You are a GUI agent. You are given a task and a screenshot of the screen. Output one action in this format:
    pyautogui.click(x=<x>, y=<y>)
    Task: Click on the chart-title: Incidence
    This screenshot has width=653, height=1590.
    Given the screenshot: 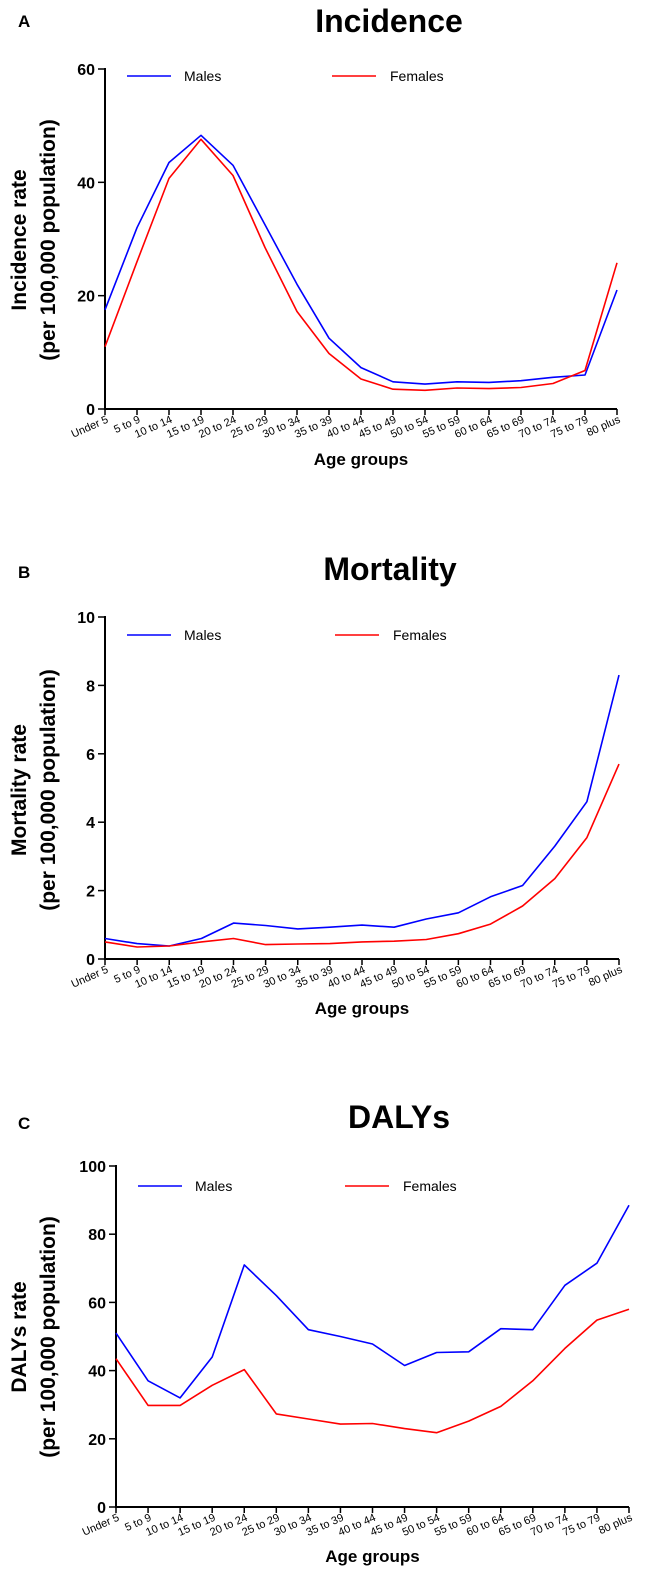 What is the action you would take?
    pyautogui.click(x=389, y=21)
    